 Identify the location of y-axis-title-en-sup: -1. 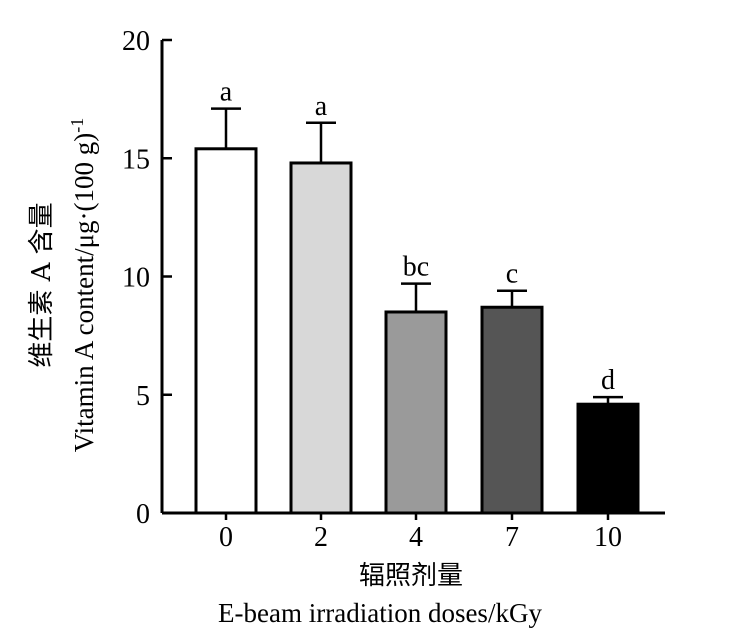
(77, 125).